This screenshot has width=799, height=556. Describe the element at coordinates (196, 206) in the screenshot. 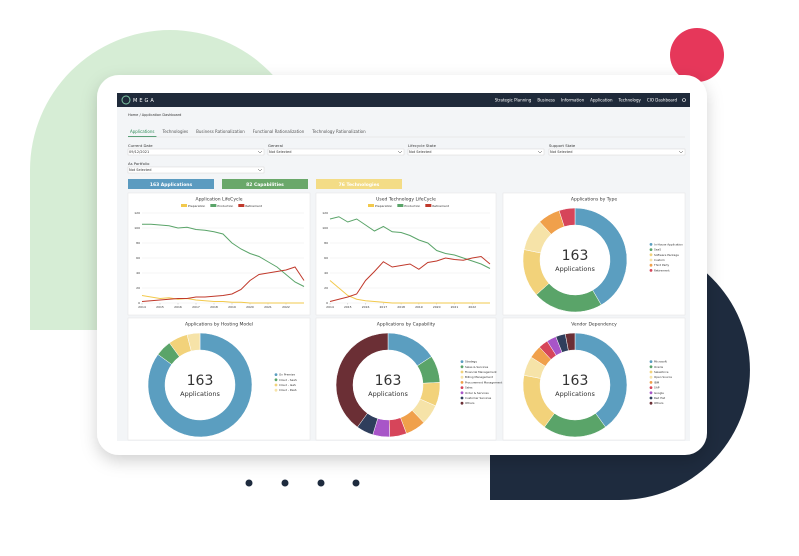

I see `legend-label: Preparation` at that location.